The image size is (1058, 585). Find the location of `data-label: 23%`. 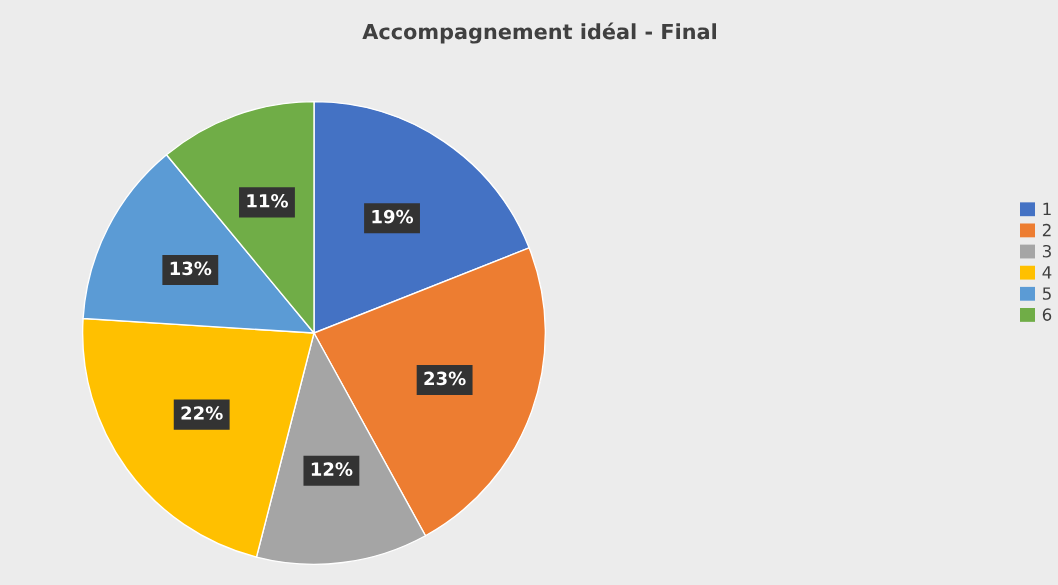

data-label: 23% is located at coordinates (445, 378).